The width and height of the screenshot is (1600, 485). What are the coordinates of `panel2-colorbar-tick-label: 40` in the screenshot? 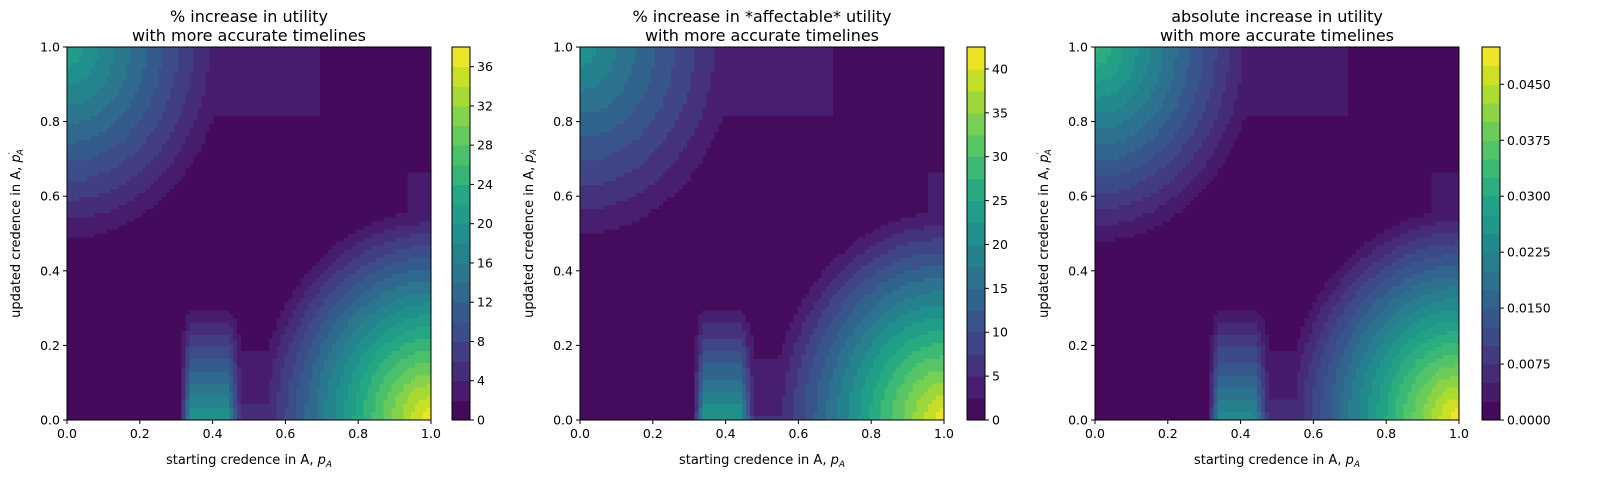 It's located at (1000, 68).